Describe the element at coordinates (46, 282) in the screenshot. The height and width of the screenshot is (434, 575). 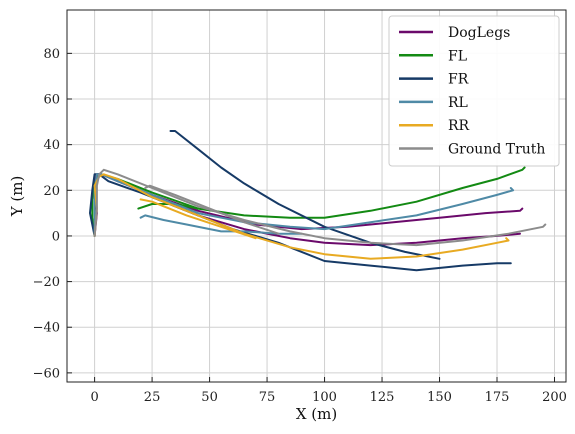
I see `y-tick-label: −20` at that location.